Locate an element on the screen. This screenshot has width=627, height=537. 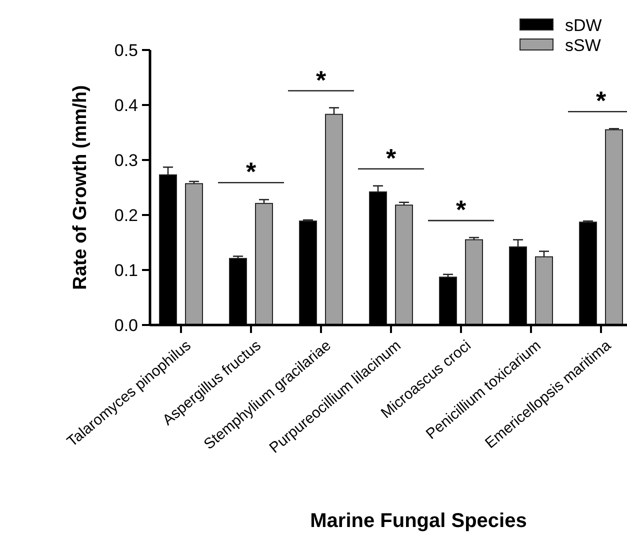
legend-label: sSW is located at coordinates (583, 45).